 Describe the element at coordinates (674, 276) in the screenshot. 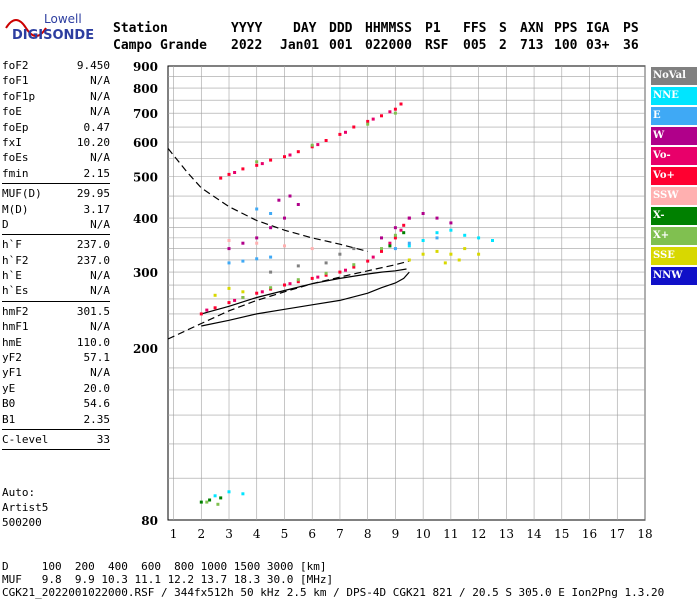

I see `legend-item: NNW` at that location.